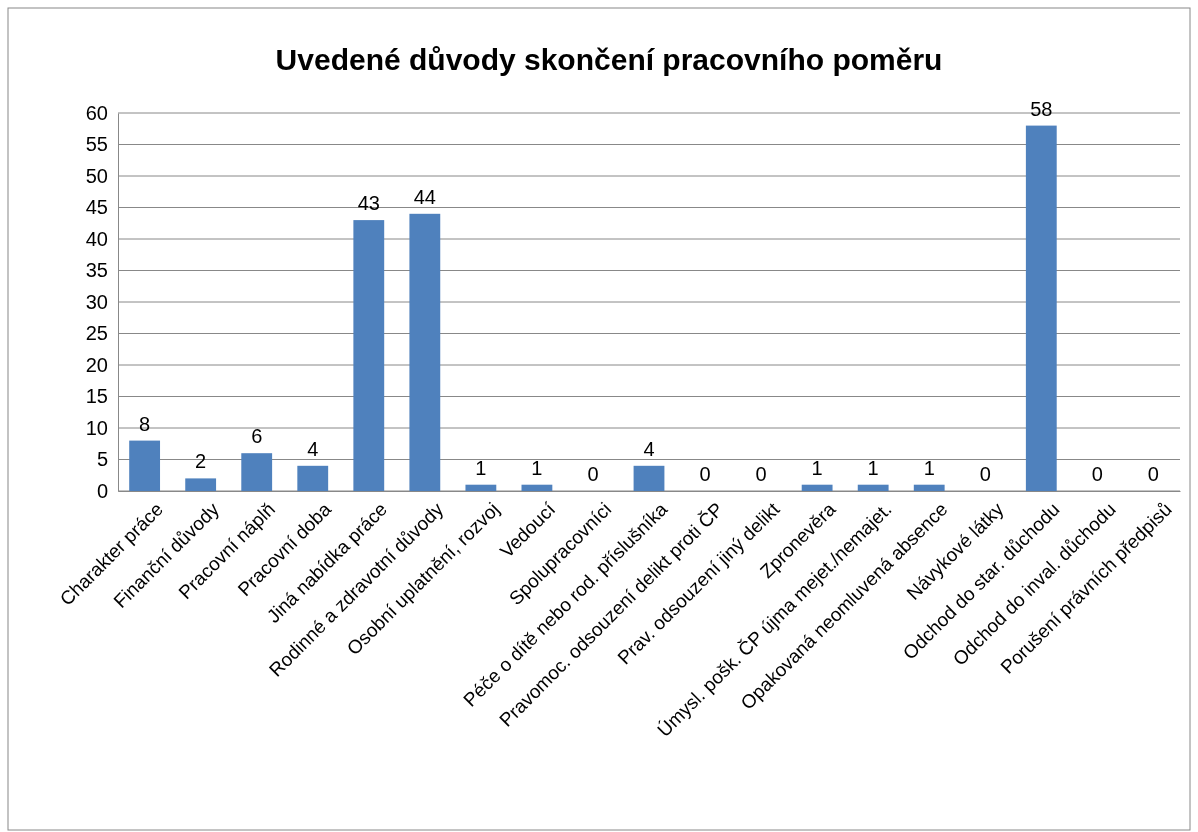 The image size is (1198, 832). What do you see at coordinates (1041, 108) in the screenshot?
I see `data-label: 58` at bounding box center [1041, 108].